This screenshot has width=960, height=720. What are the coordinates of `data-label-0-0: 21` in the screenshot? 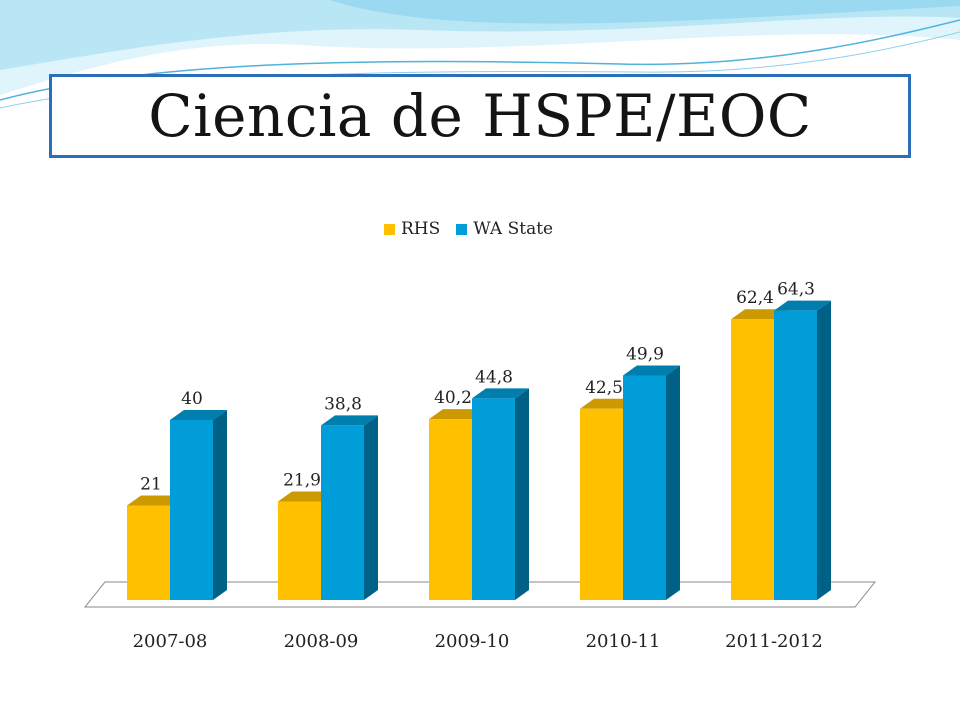 It's located at (151, 485).